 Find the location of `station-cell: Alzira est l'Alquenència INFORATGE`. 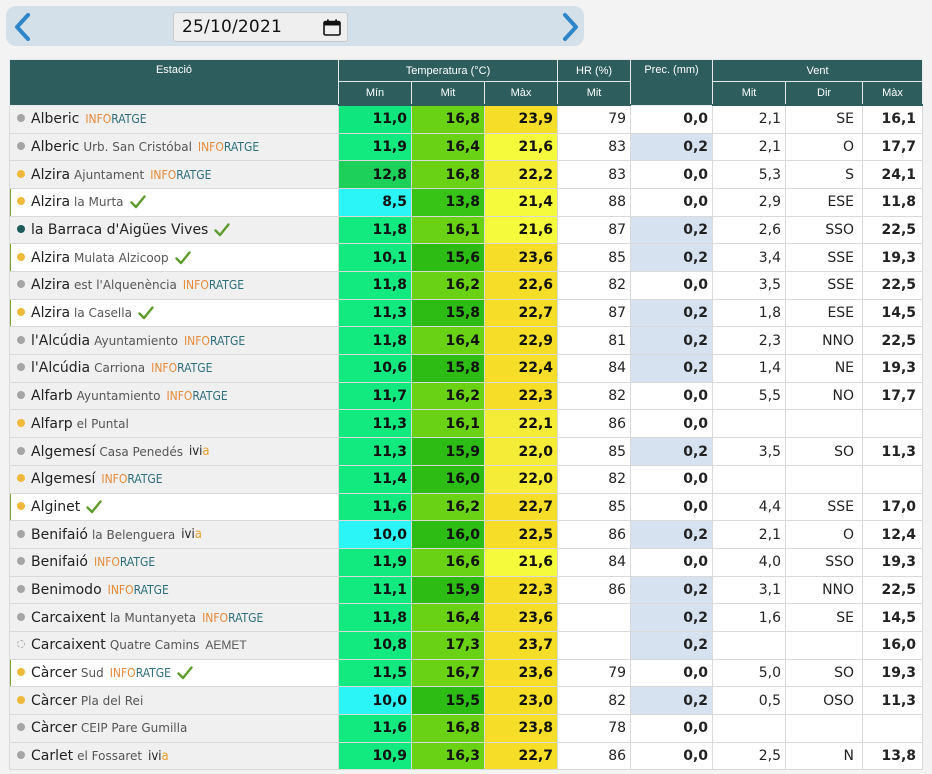

station-cell: Alzira est l'Alquenència INFORATGE is located at coordinates (174, 285).